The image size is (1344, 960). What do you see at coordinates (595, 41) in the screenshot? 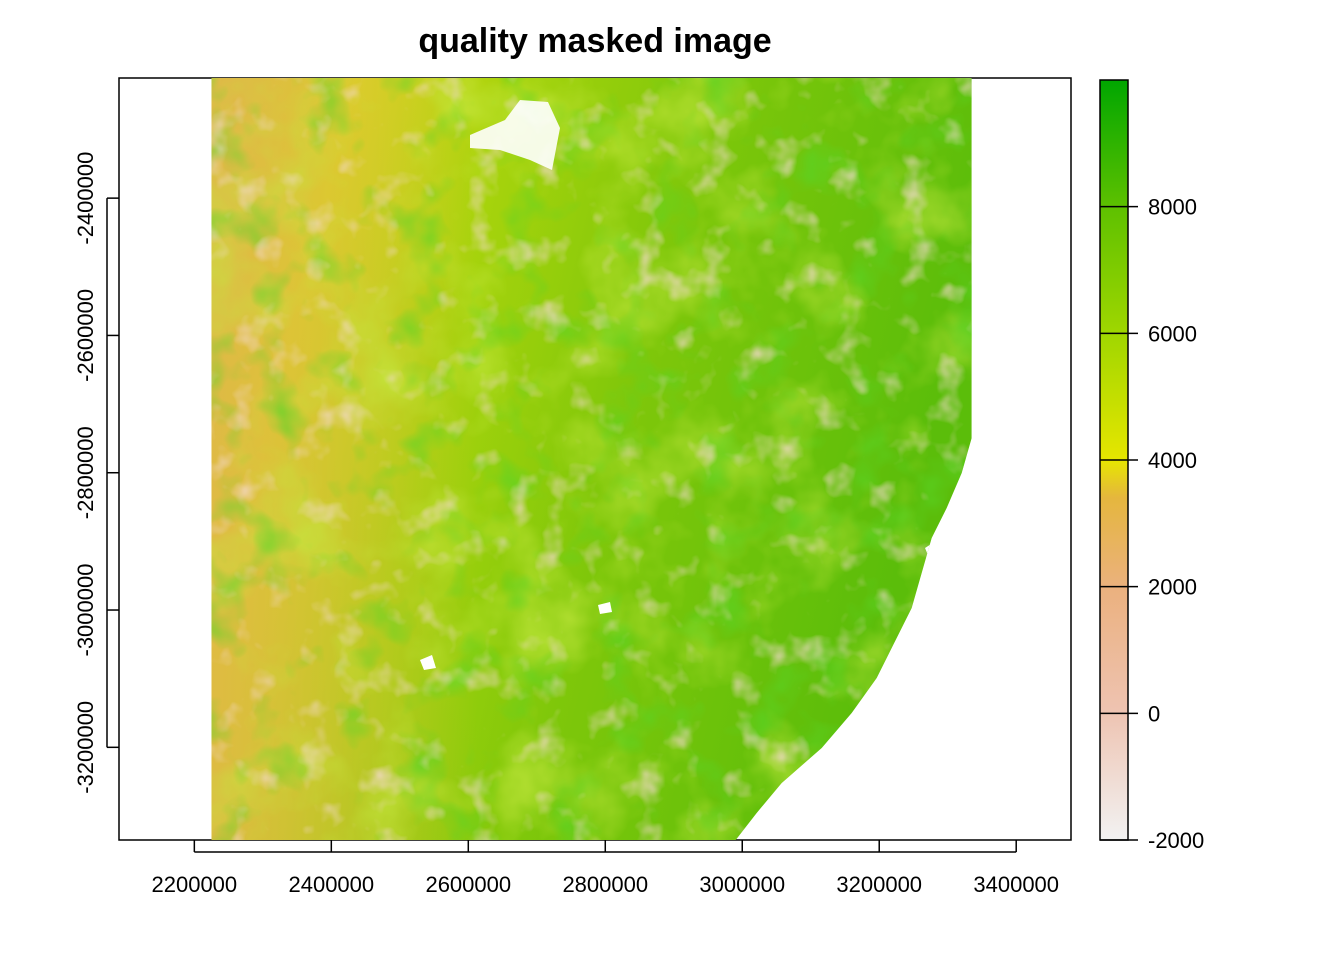
I see `chart-title: quality masked image` at bounding box center [595, 41].